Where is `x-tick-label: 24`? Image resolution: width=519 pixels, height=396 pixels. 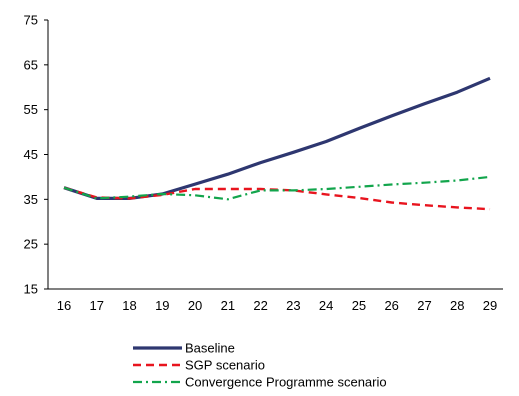
x-tick-label: 24 is located at coordinates (326, 305).